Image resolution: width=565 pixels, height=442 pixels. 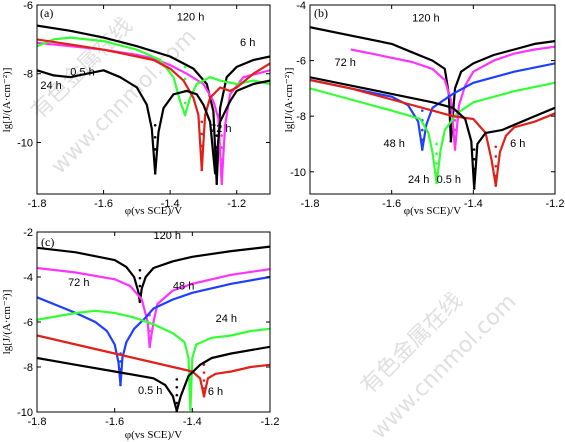 I want to click on x-tick-label-b-0: -1.8, so click(x=310, y=204).